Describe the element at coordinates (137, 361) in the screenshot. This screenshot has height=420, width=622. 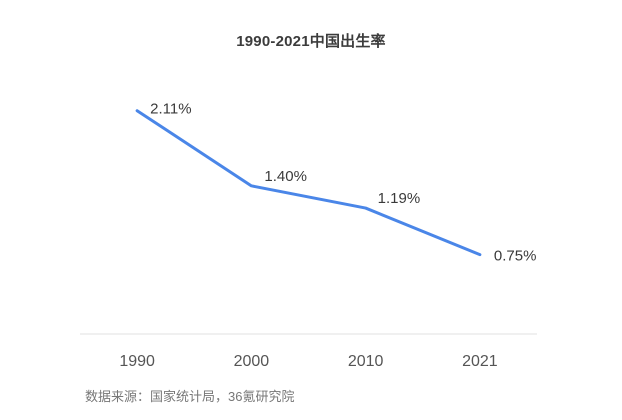
I see `x-tick-label-1990: 1990` at that location.